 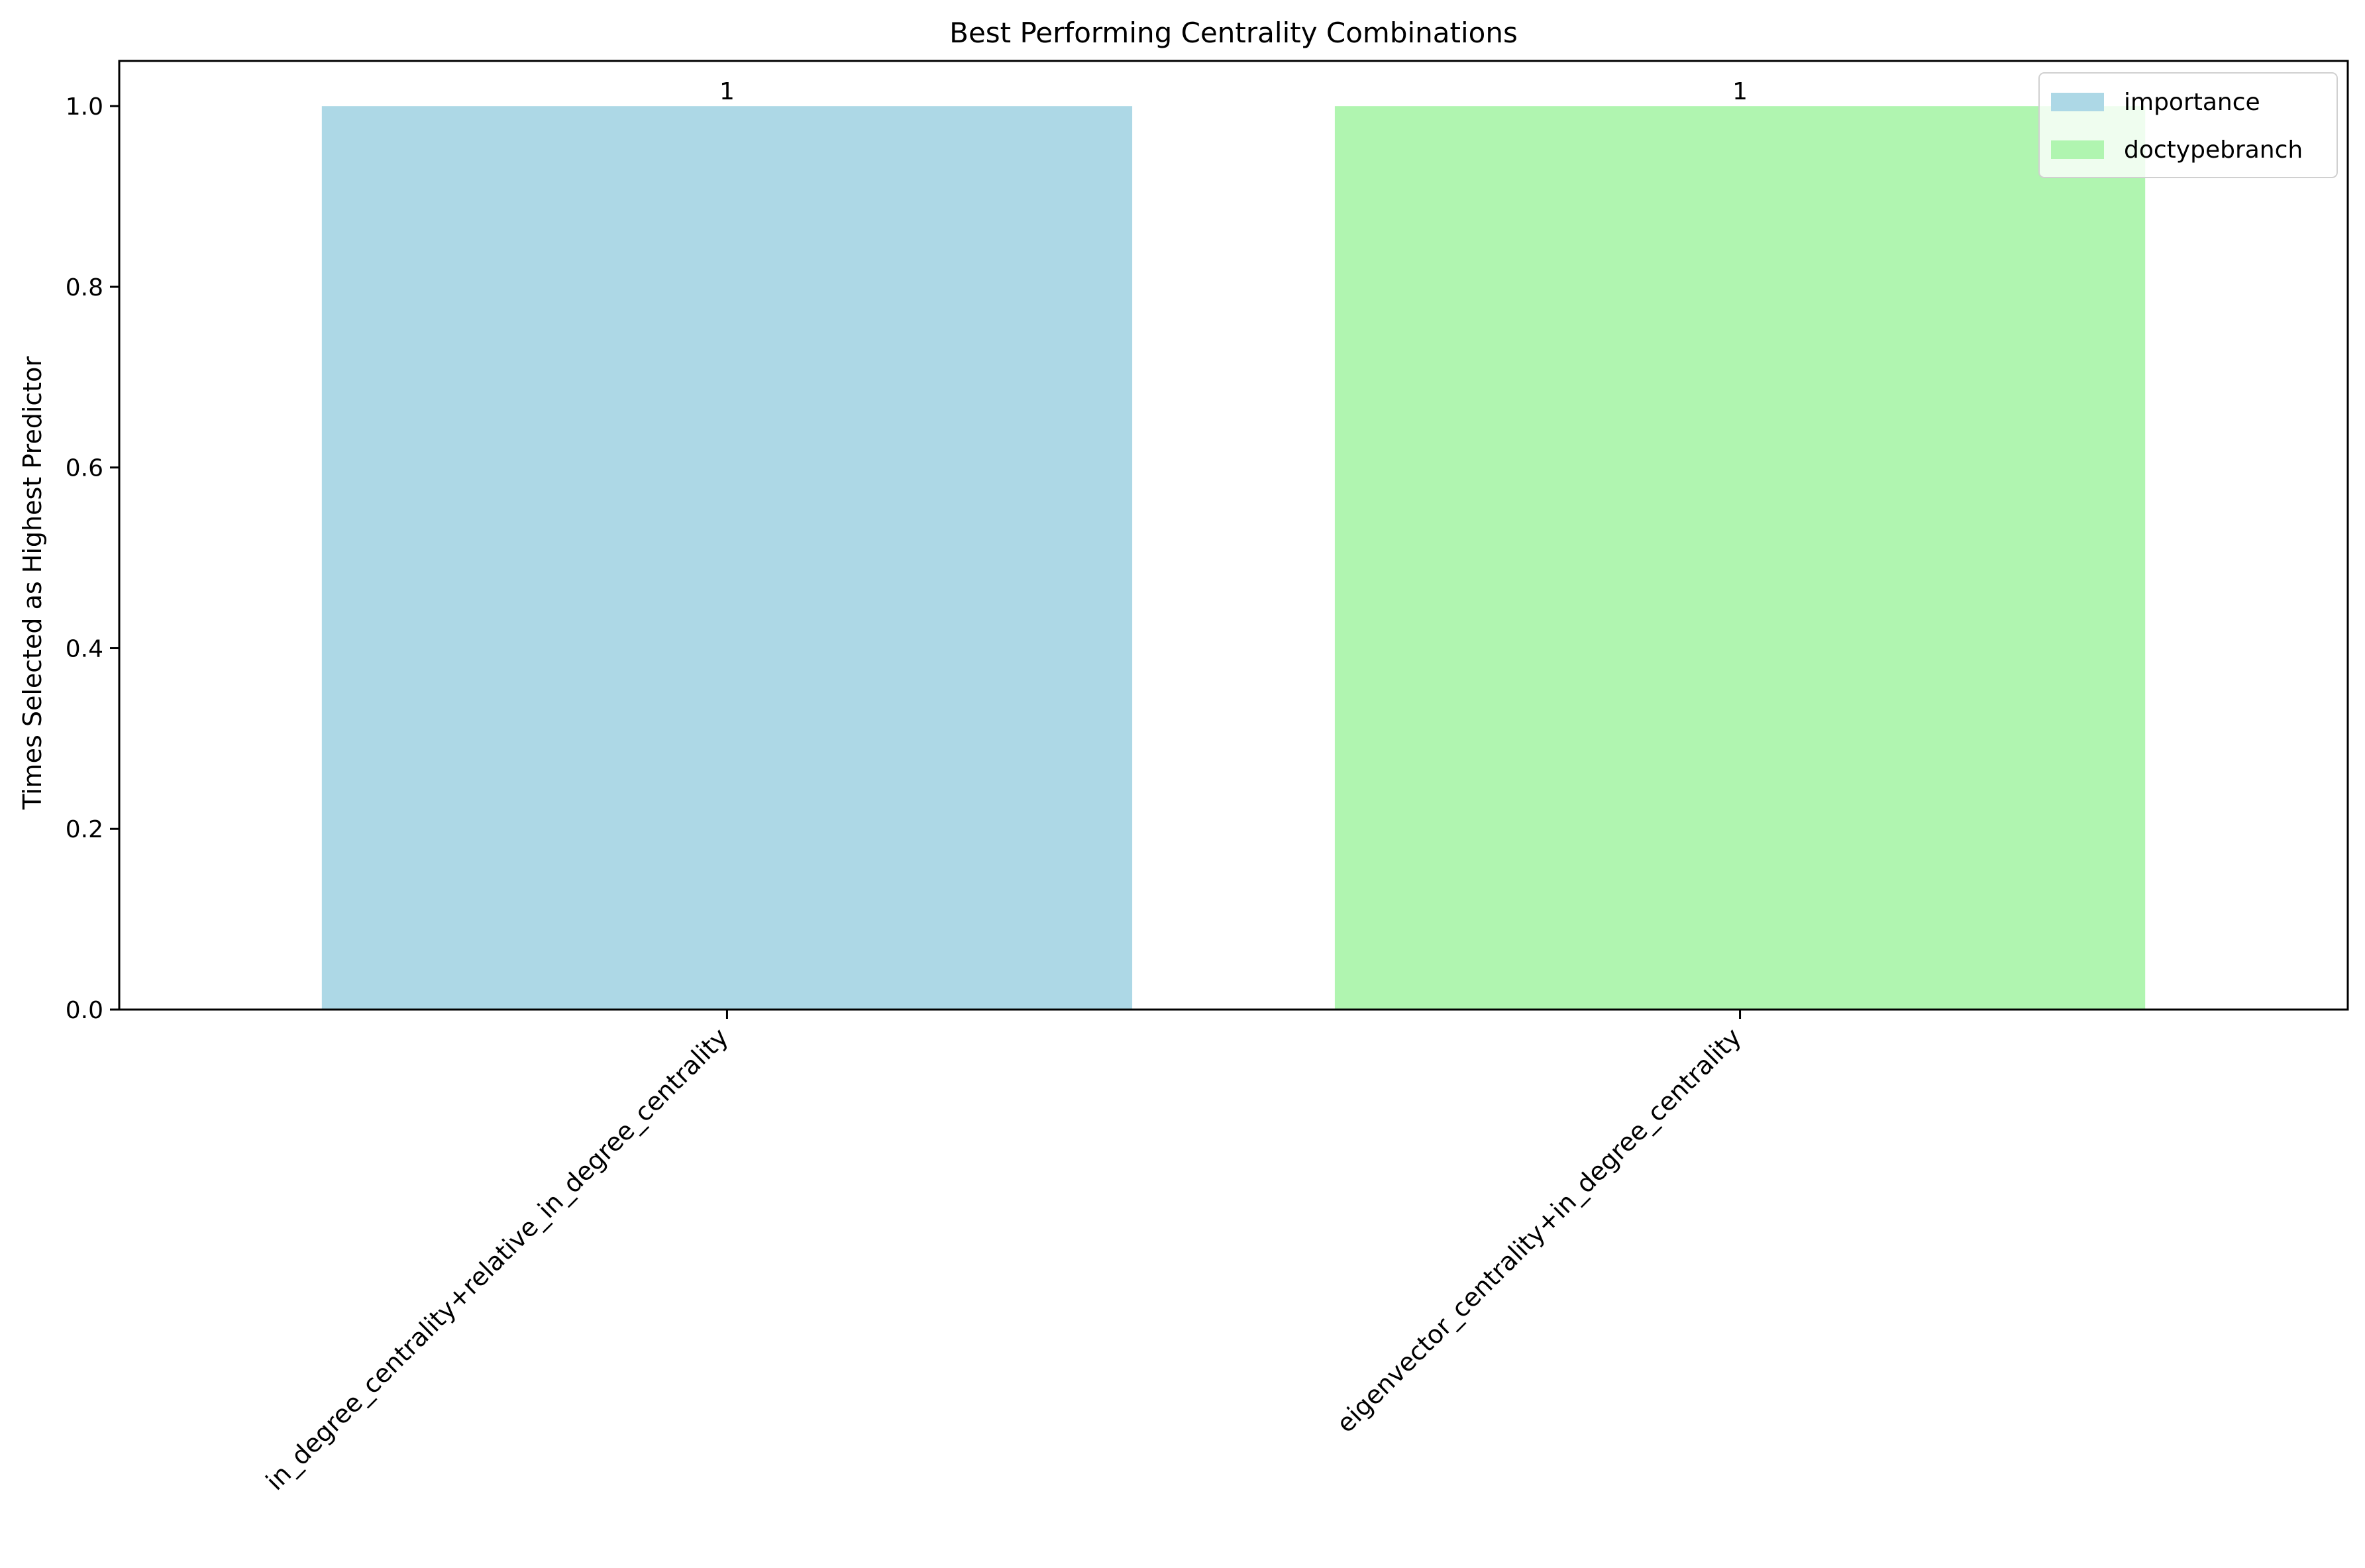 I want to click on y-tick-label: 1.0, so click(x=84, y=107).